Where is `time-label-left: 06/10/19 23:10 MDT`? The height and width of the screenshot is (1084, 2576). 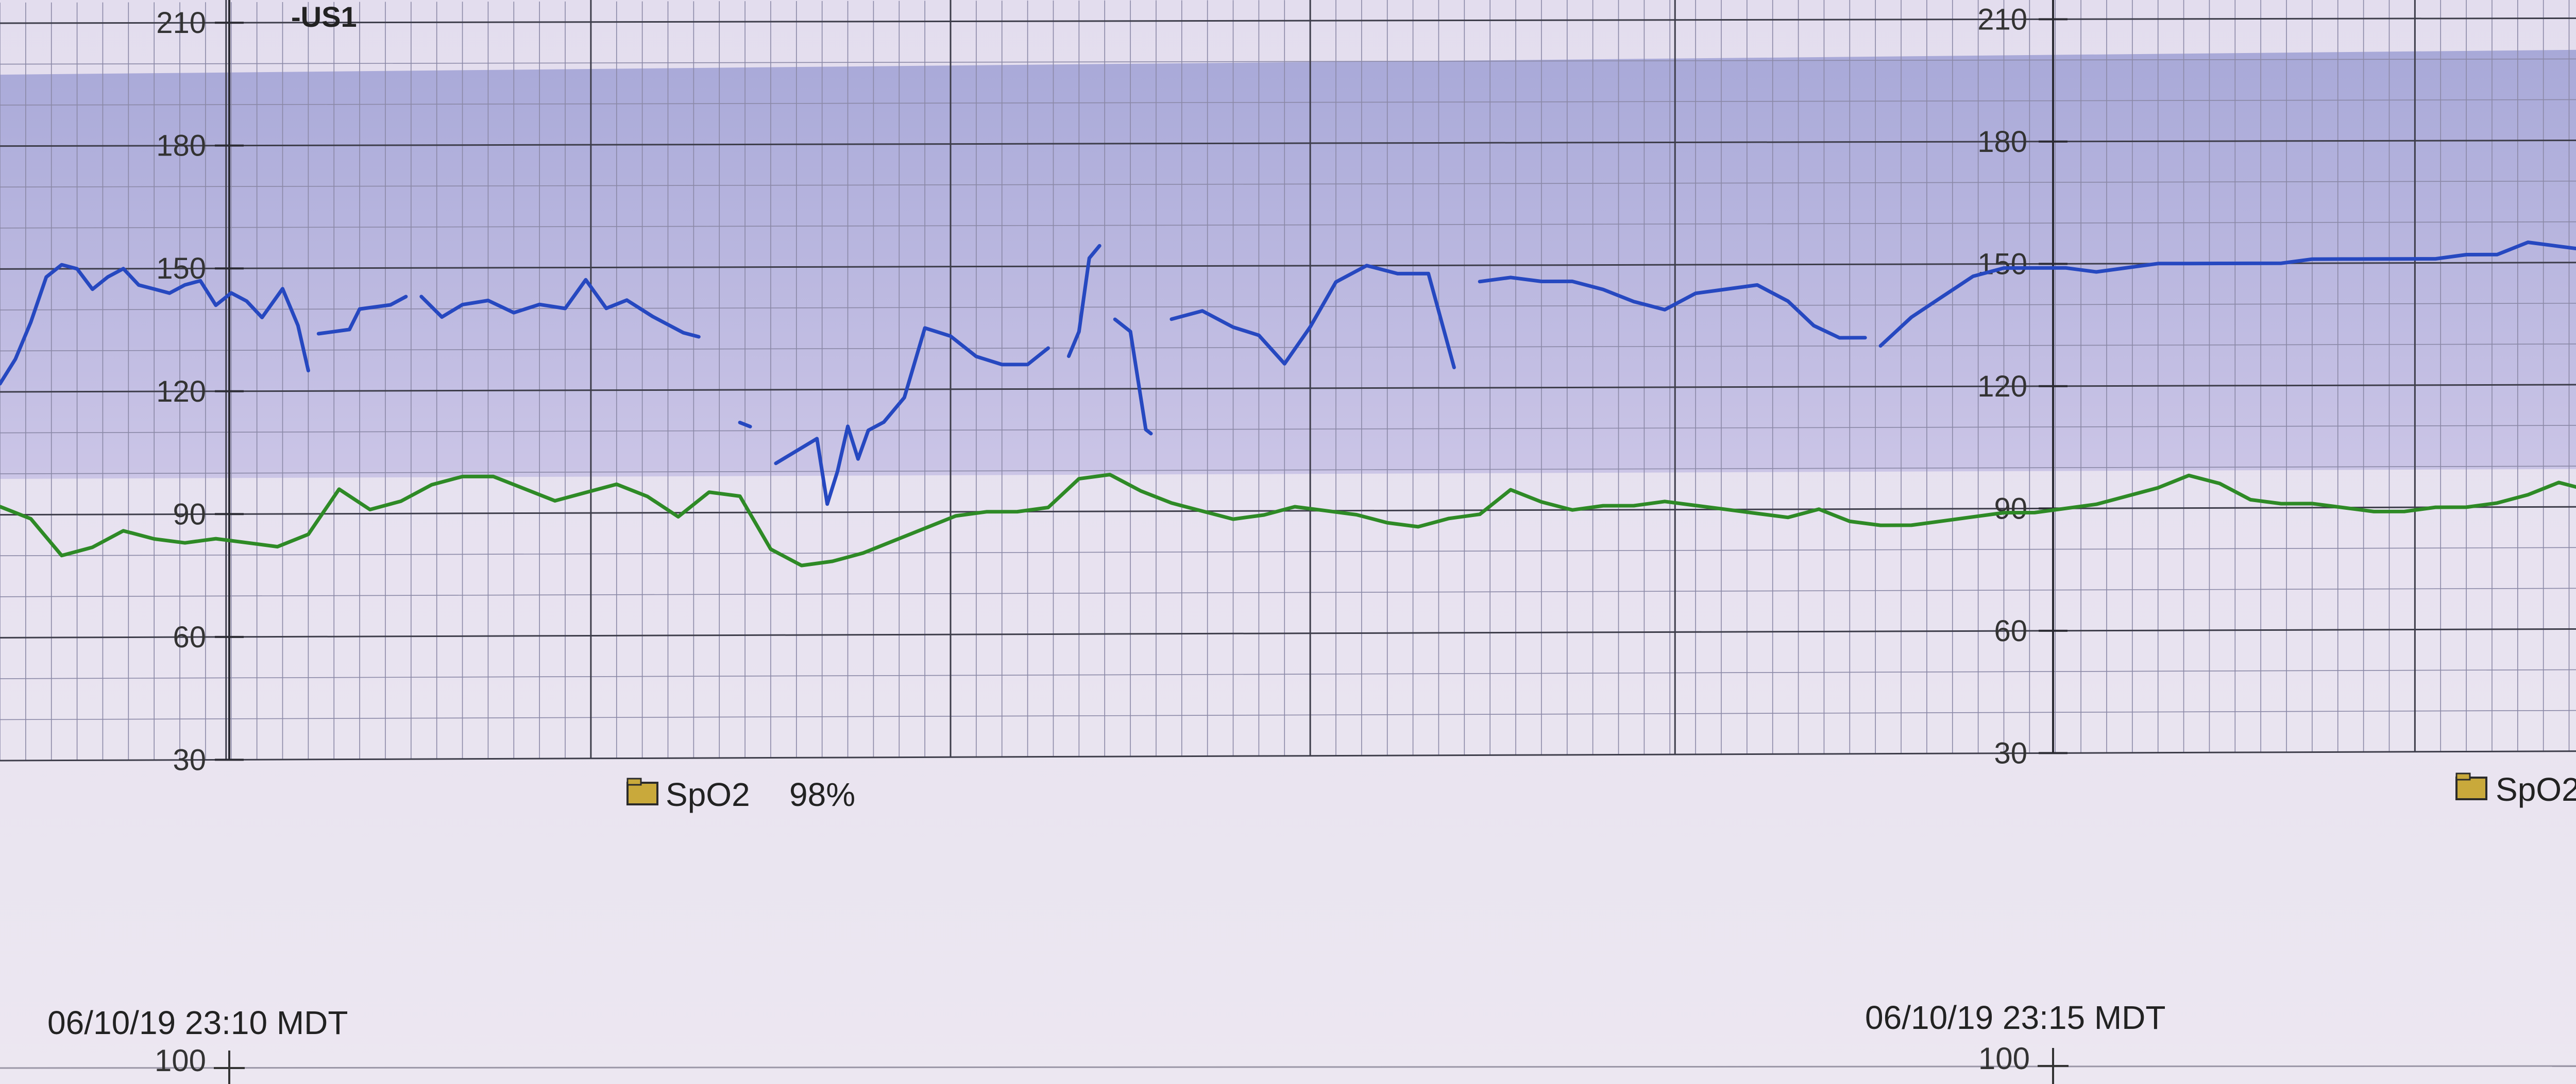
time-label-left: 06/10/19 23:10 MDT is located at coordinates (197, 1022).